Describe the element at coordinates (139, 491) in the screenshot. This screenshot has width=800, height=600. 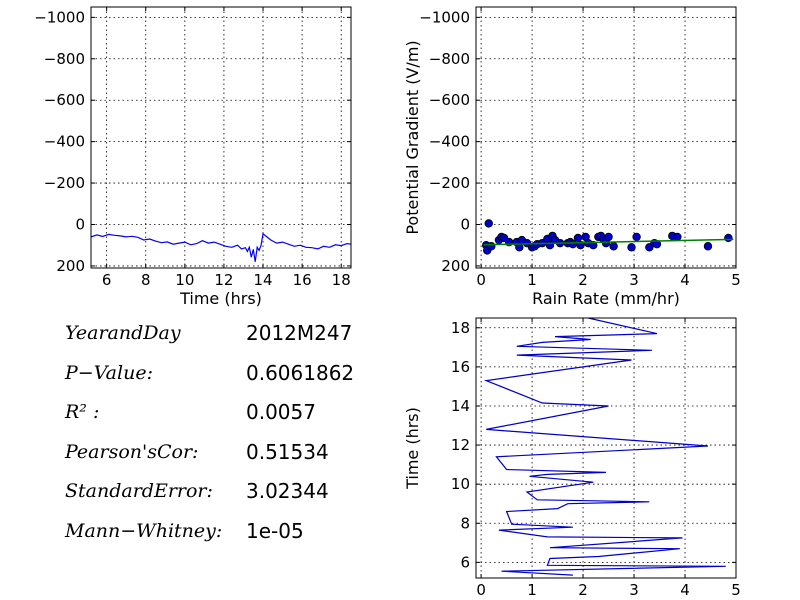
I see `stat-label: StandardError:` at that location.